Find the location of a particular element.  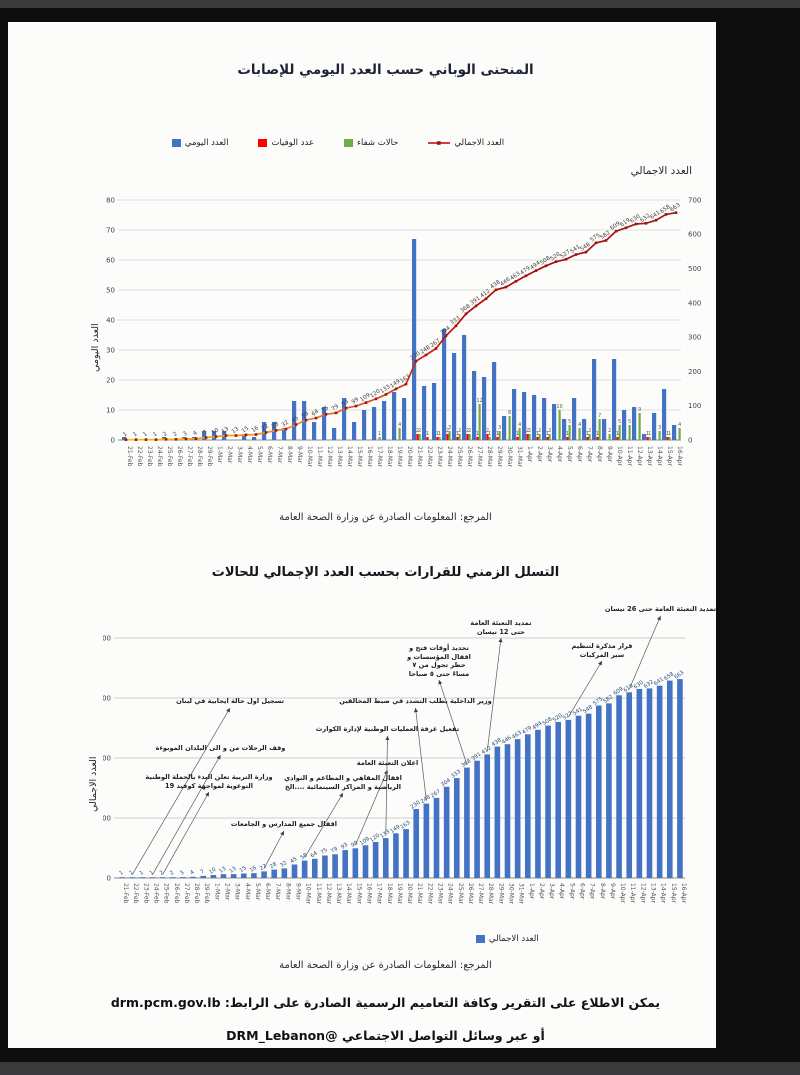

value-label: 20 is located at coordinates (110, 380).